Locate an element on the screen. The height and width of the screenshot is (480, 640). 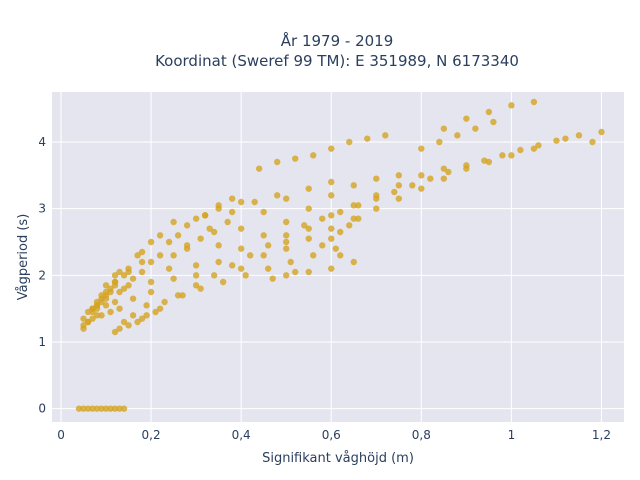
y-tick-label: 1 is located at coordinates (42, 342).